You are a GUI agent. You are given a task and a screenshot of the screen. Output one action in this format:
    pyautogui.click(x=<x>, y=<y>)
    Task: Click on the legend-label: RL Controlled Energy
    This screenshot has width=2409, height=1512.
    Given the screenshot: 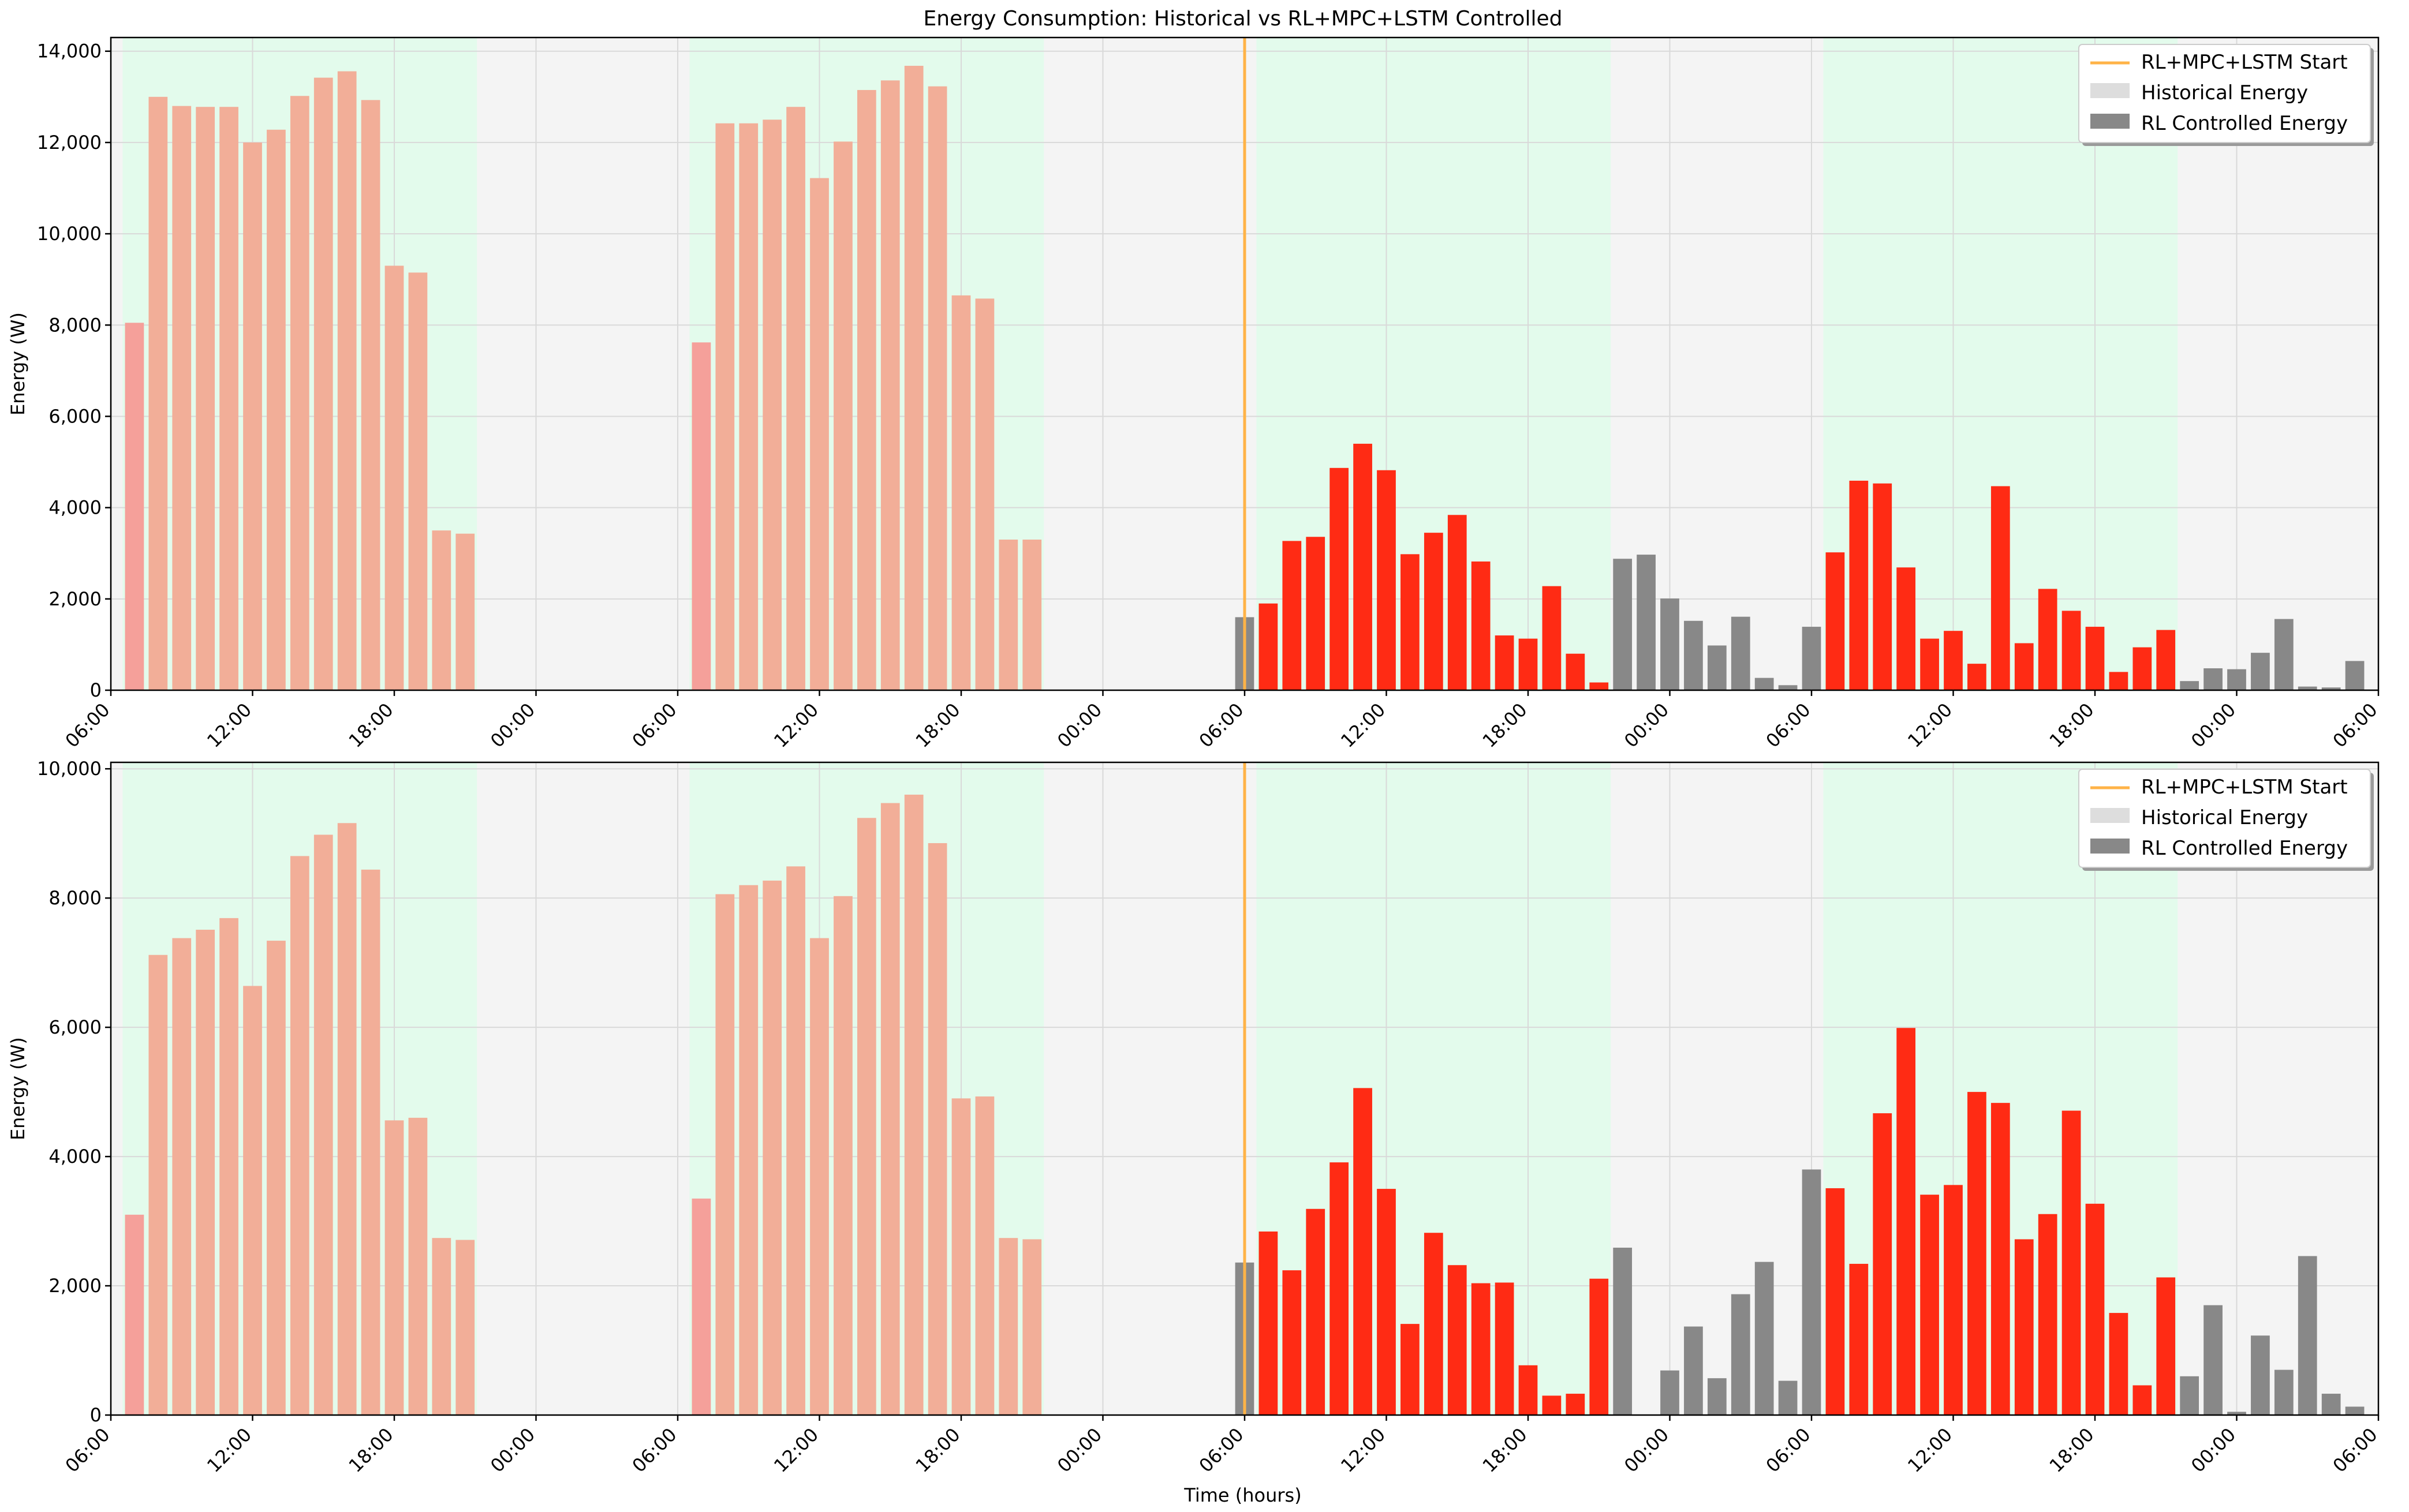 What is the action you would take?
    pyautogui.click(x=2244, y=124)
    